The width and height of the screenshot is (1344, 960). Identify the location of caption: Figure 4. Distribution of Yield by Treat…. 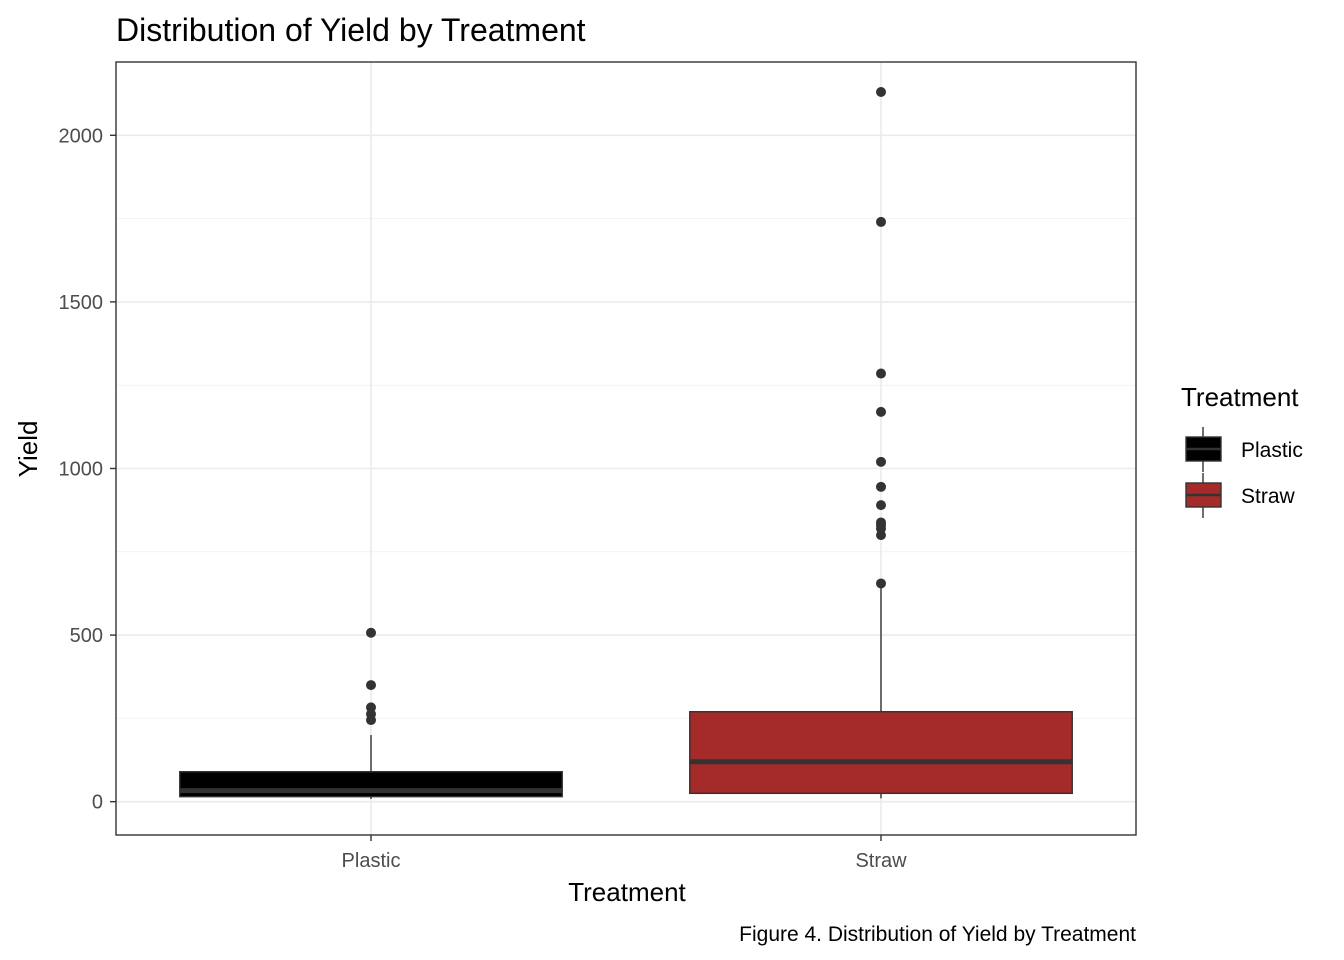
(937, 934).